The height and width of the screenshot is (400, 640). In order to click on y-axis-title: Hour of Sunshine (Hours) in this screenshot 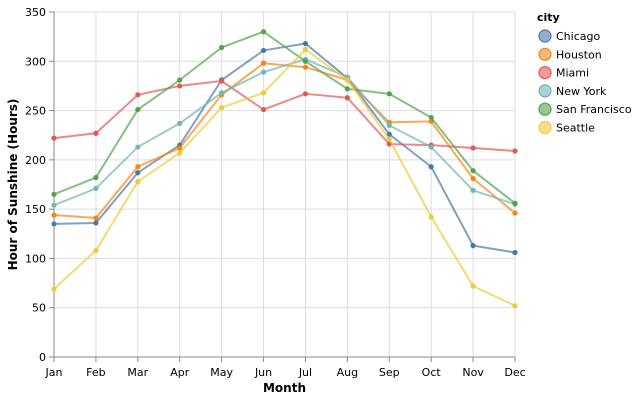, I will do `click(13, 185)`.